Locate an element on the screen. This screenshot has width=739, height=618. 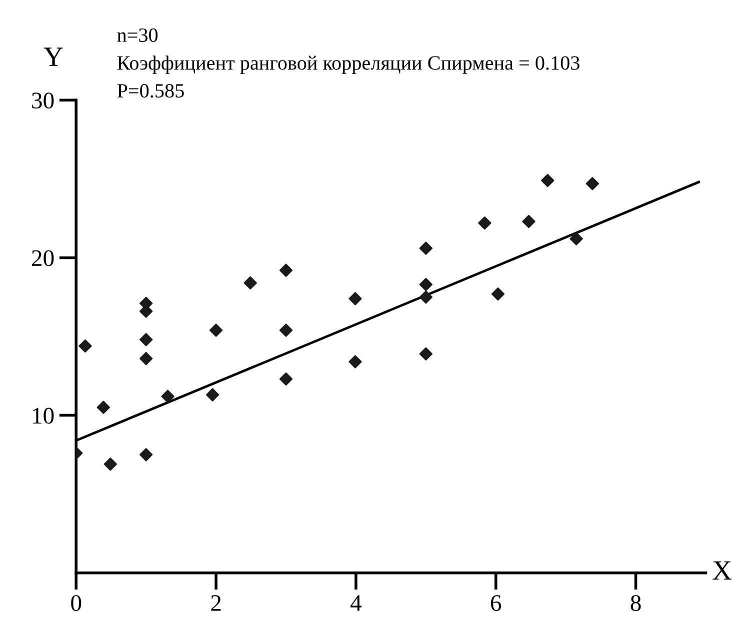
x-tick-label: 6 is located at coordinates (496, 603).